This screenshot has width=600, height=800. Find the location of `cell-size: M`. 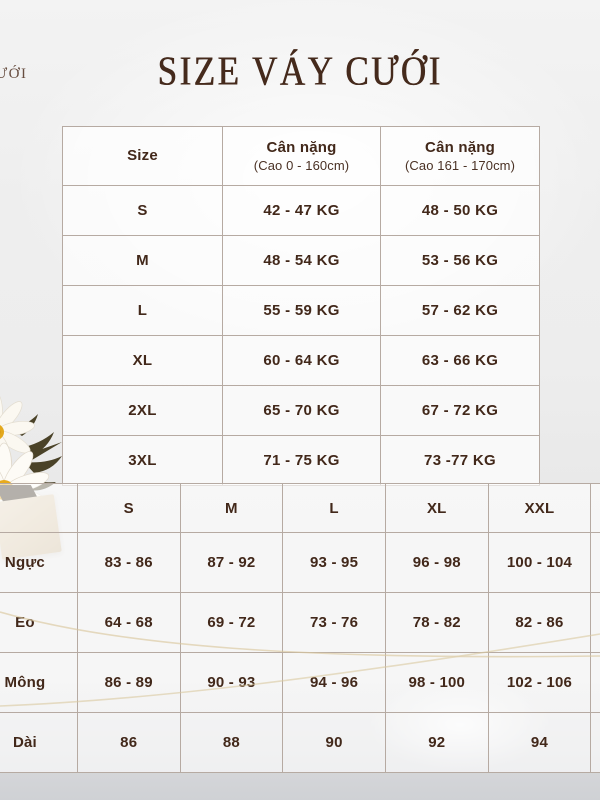

cell-size: M is located at coordinates (142, 260).